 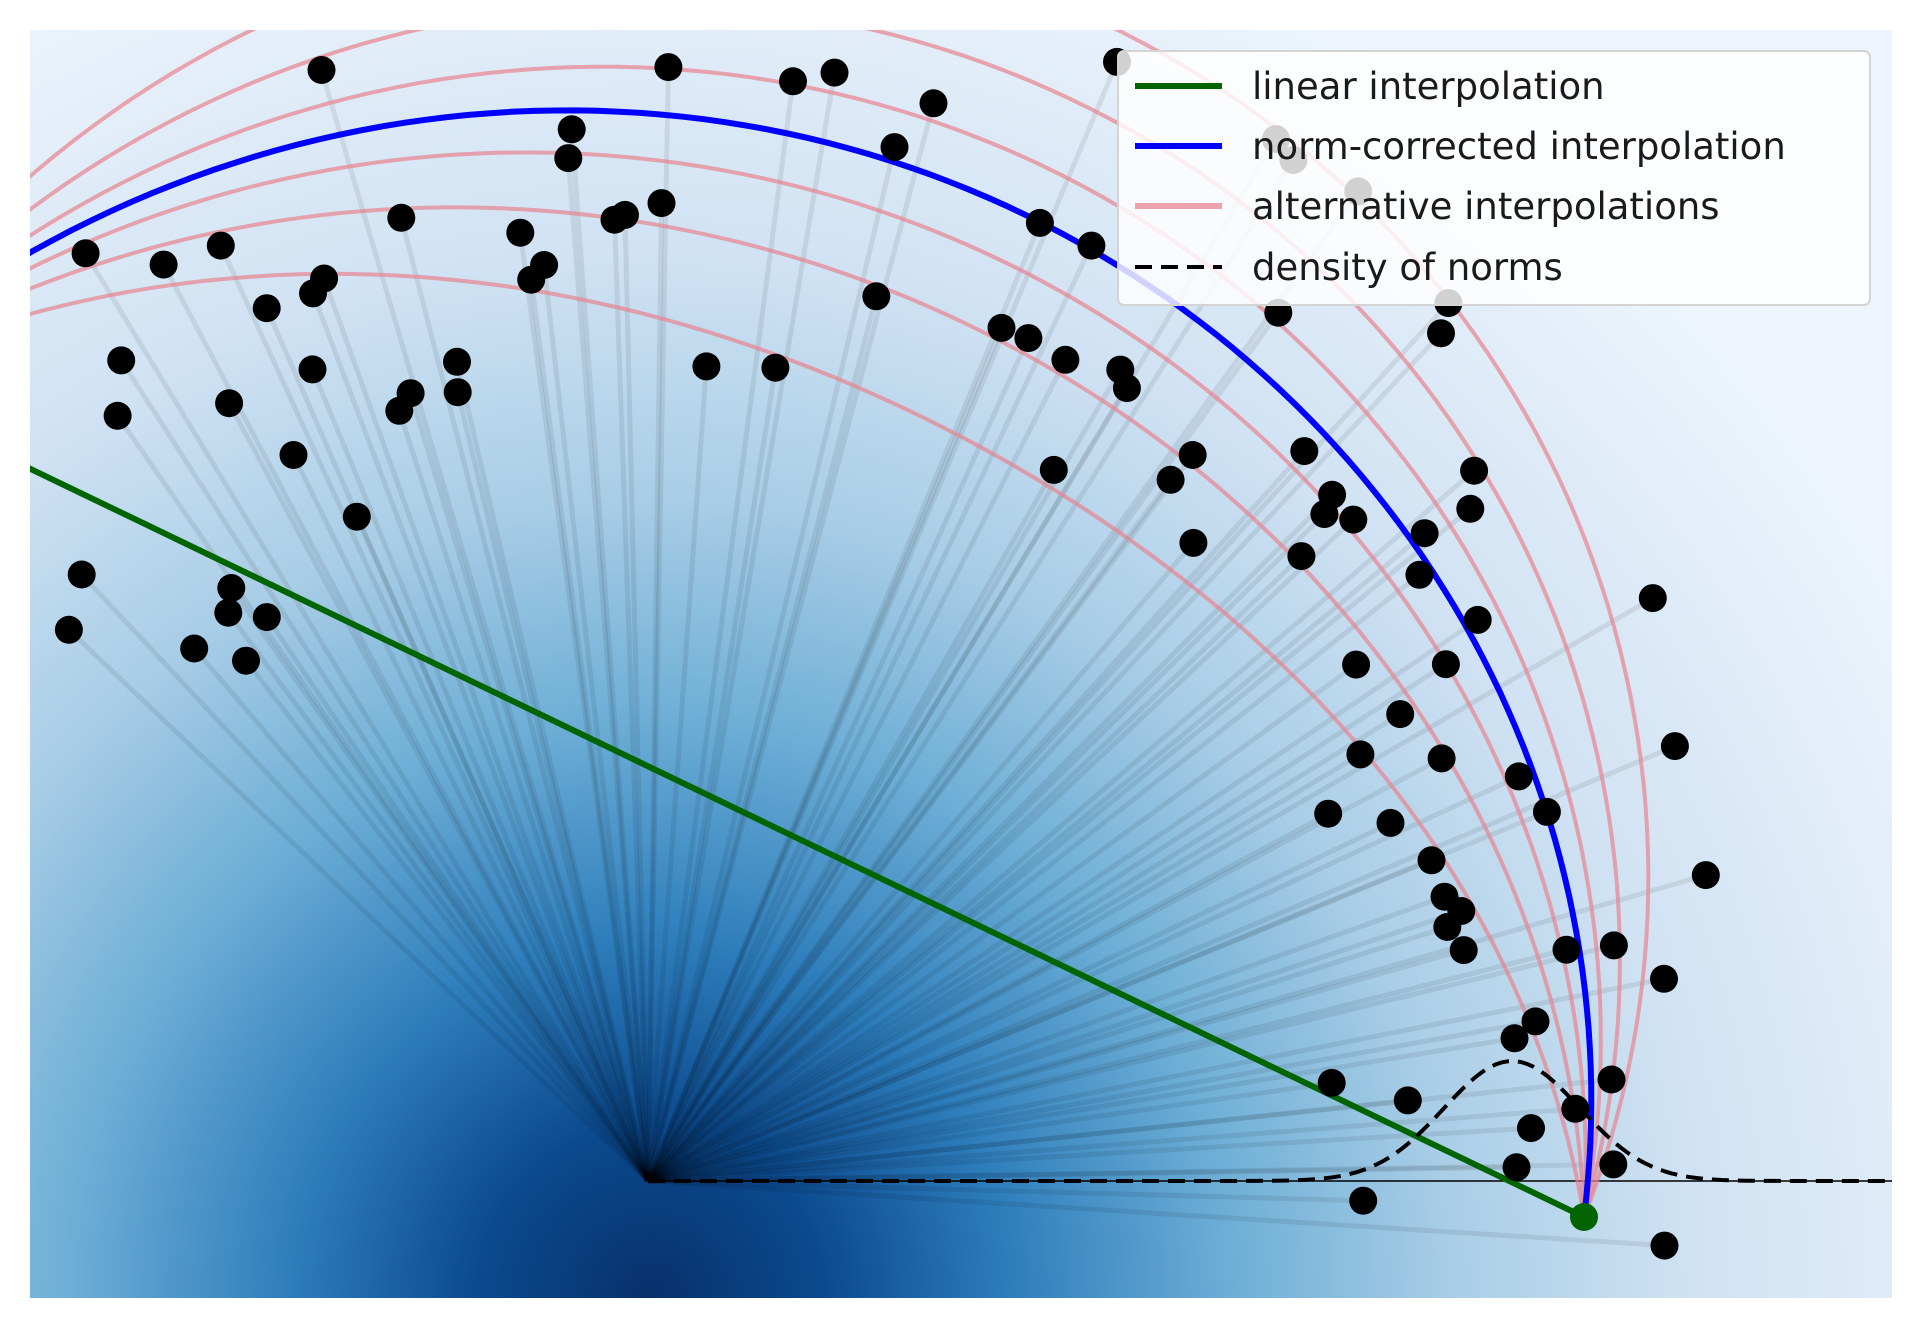 I want to click on legend-label-norm-corrected: norm-corrected interpolation, so click(x=1519, y=146).